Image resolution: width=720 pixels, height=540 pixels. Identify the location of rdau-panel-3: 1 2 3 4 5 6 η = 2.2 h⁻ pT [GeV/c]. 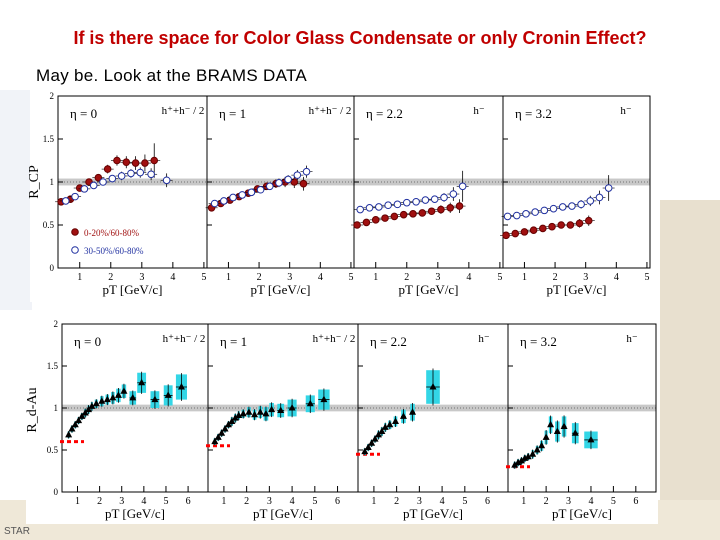
(432, 422).